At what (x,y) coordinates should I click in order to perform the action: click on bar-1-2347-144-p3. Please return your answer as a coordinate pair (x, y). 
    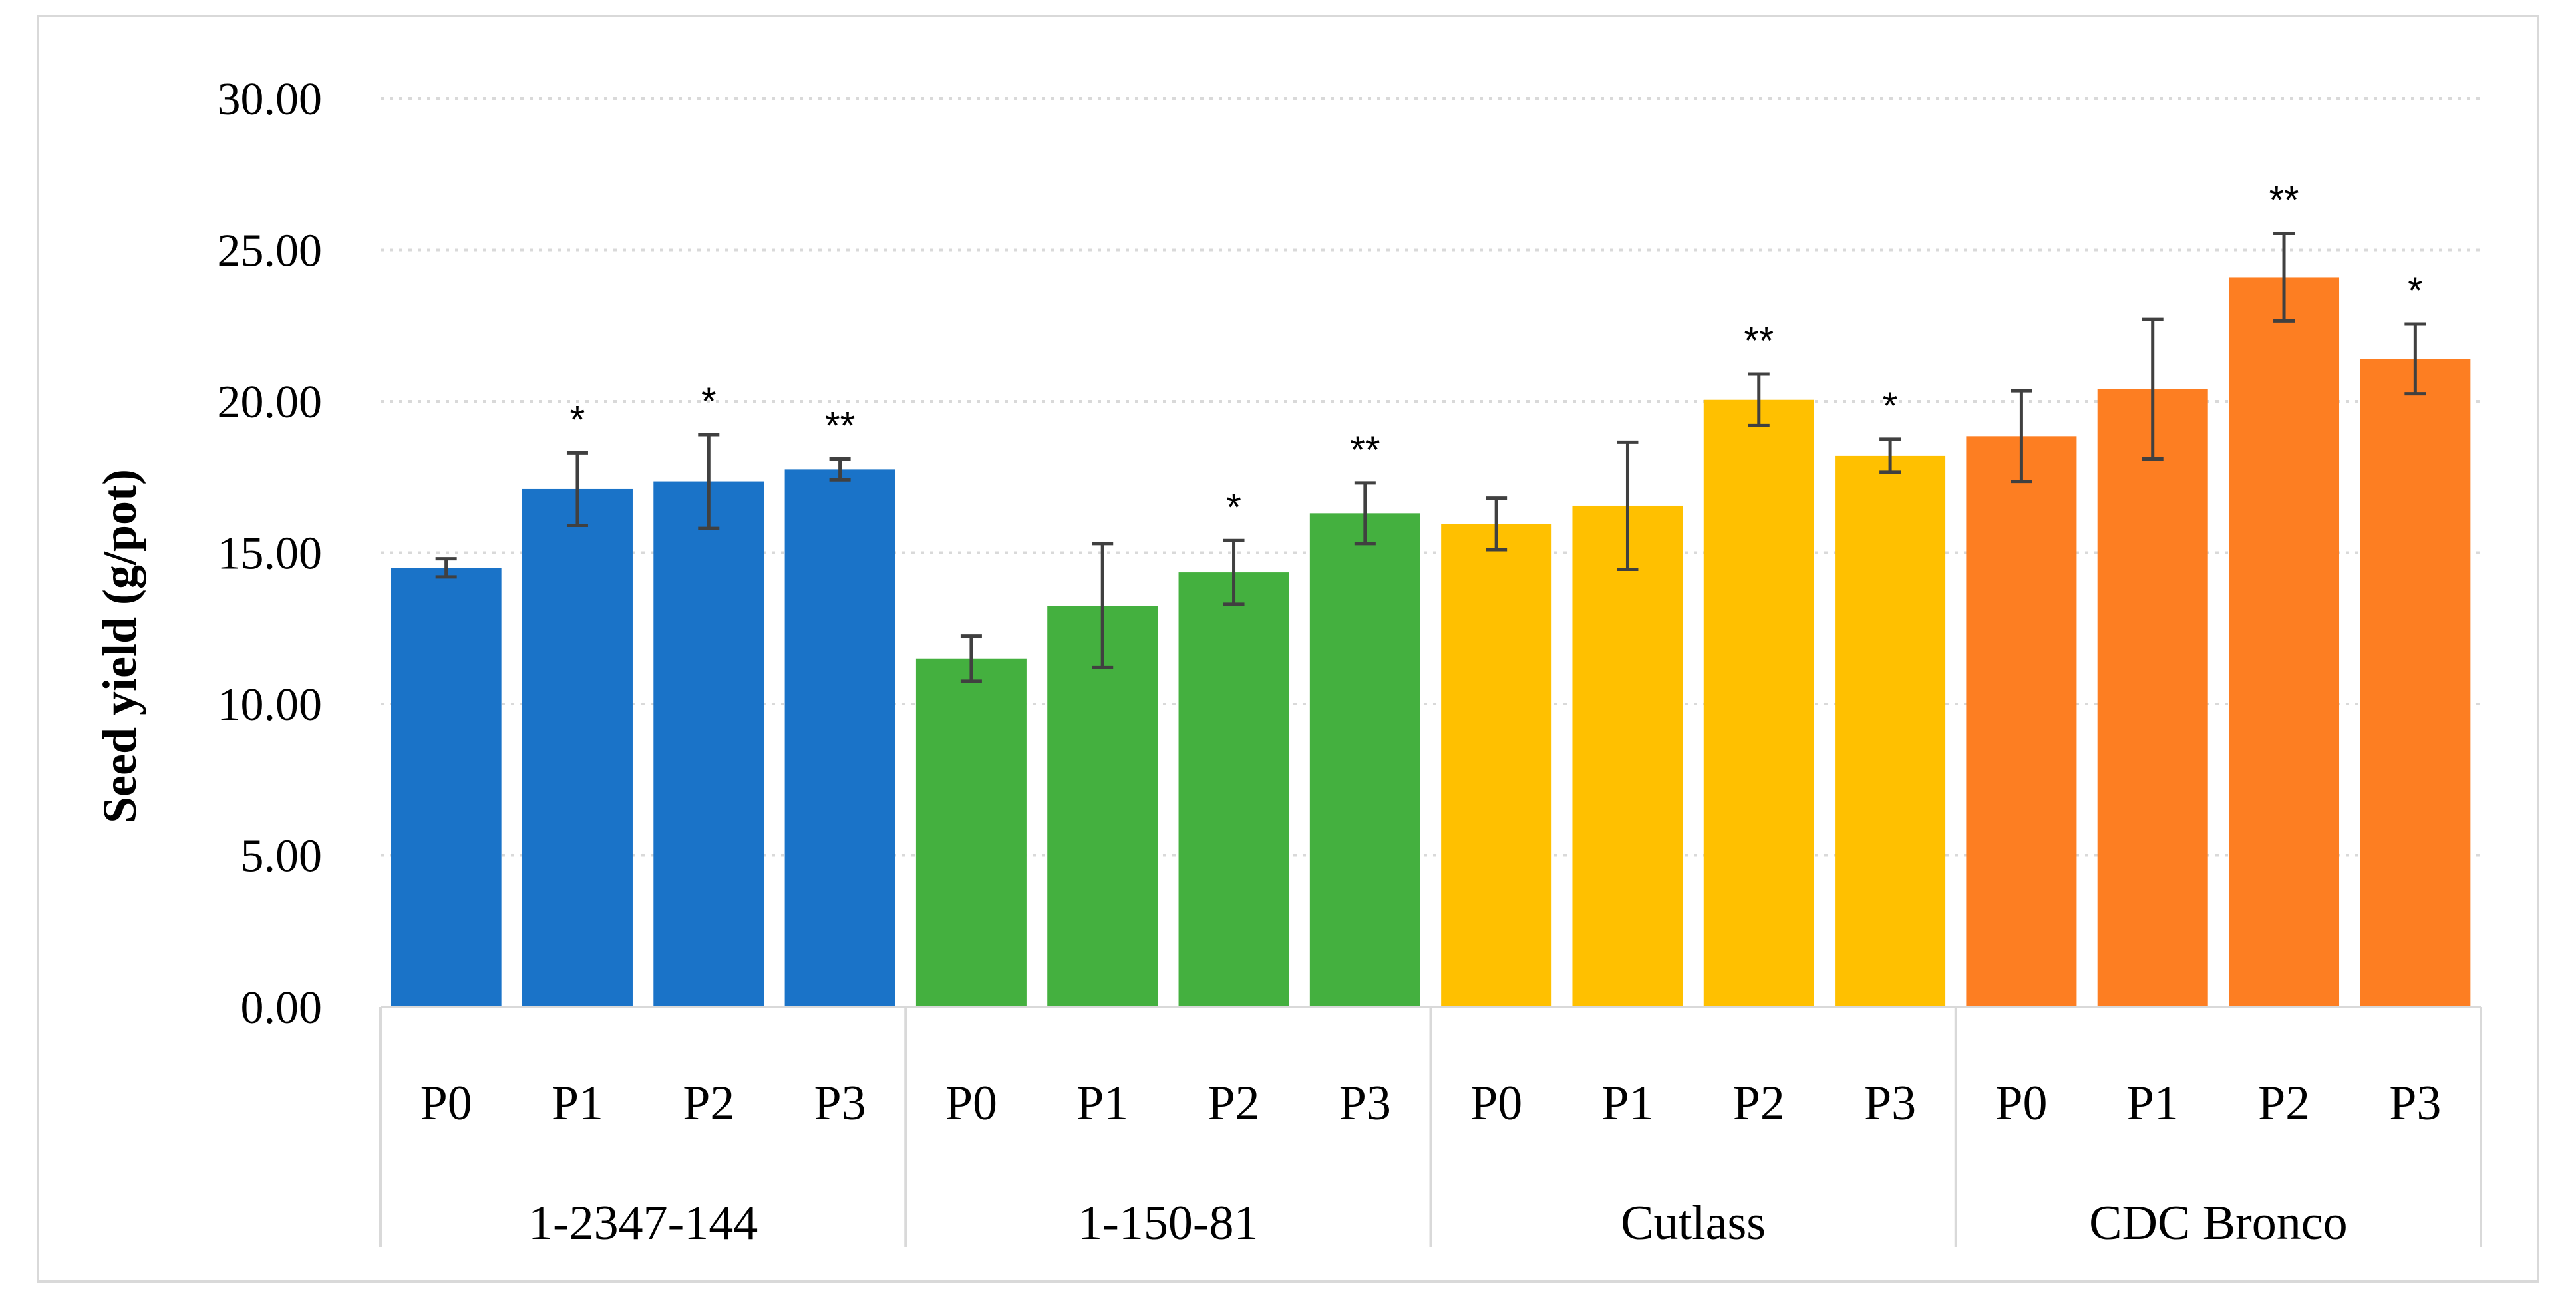
    Looking at the image, I should click on (839, 738).